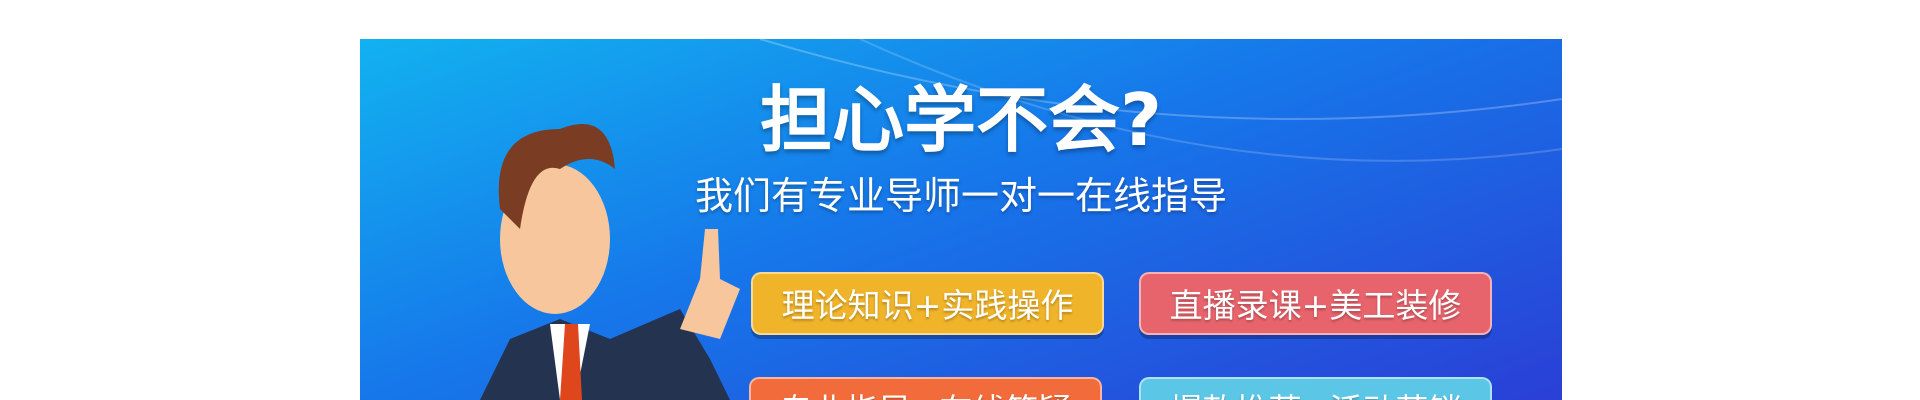 Image resolution: width=1920 pixels, height=400 pixels. I want to click on tie, so click(571, 362).